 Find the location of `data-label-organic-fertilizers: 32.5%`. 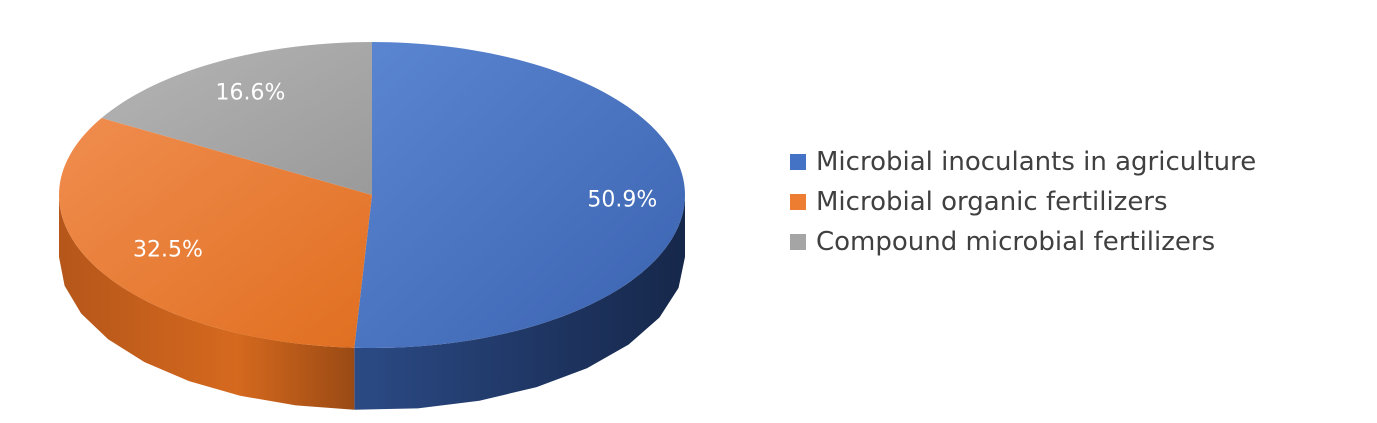

data-label-organic-fertilizers: 32.5% is located at coordinates (168, 250).